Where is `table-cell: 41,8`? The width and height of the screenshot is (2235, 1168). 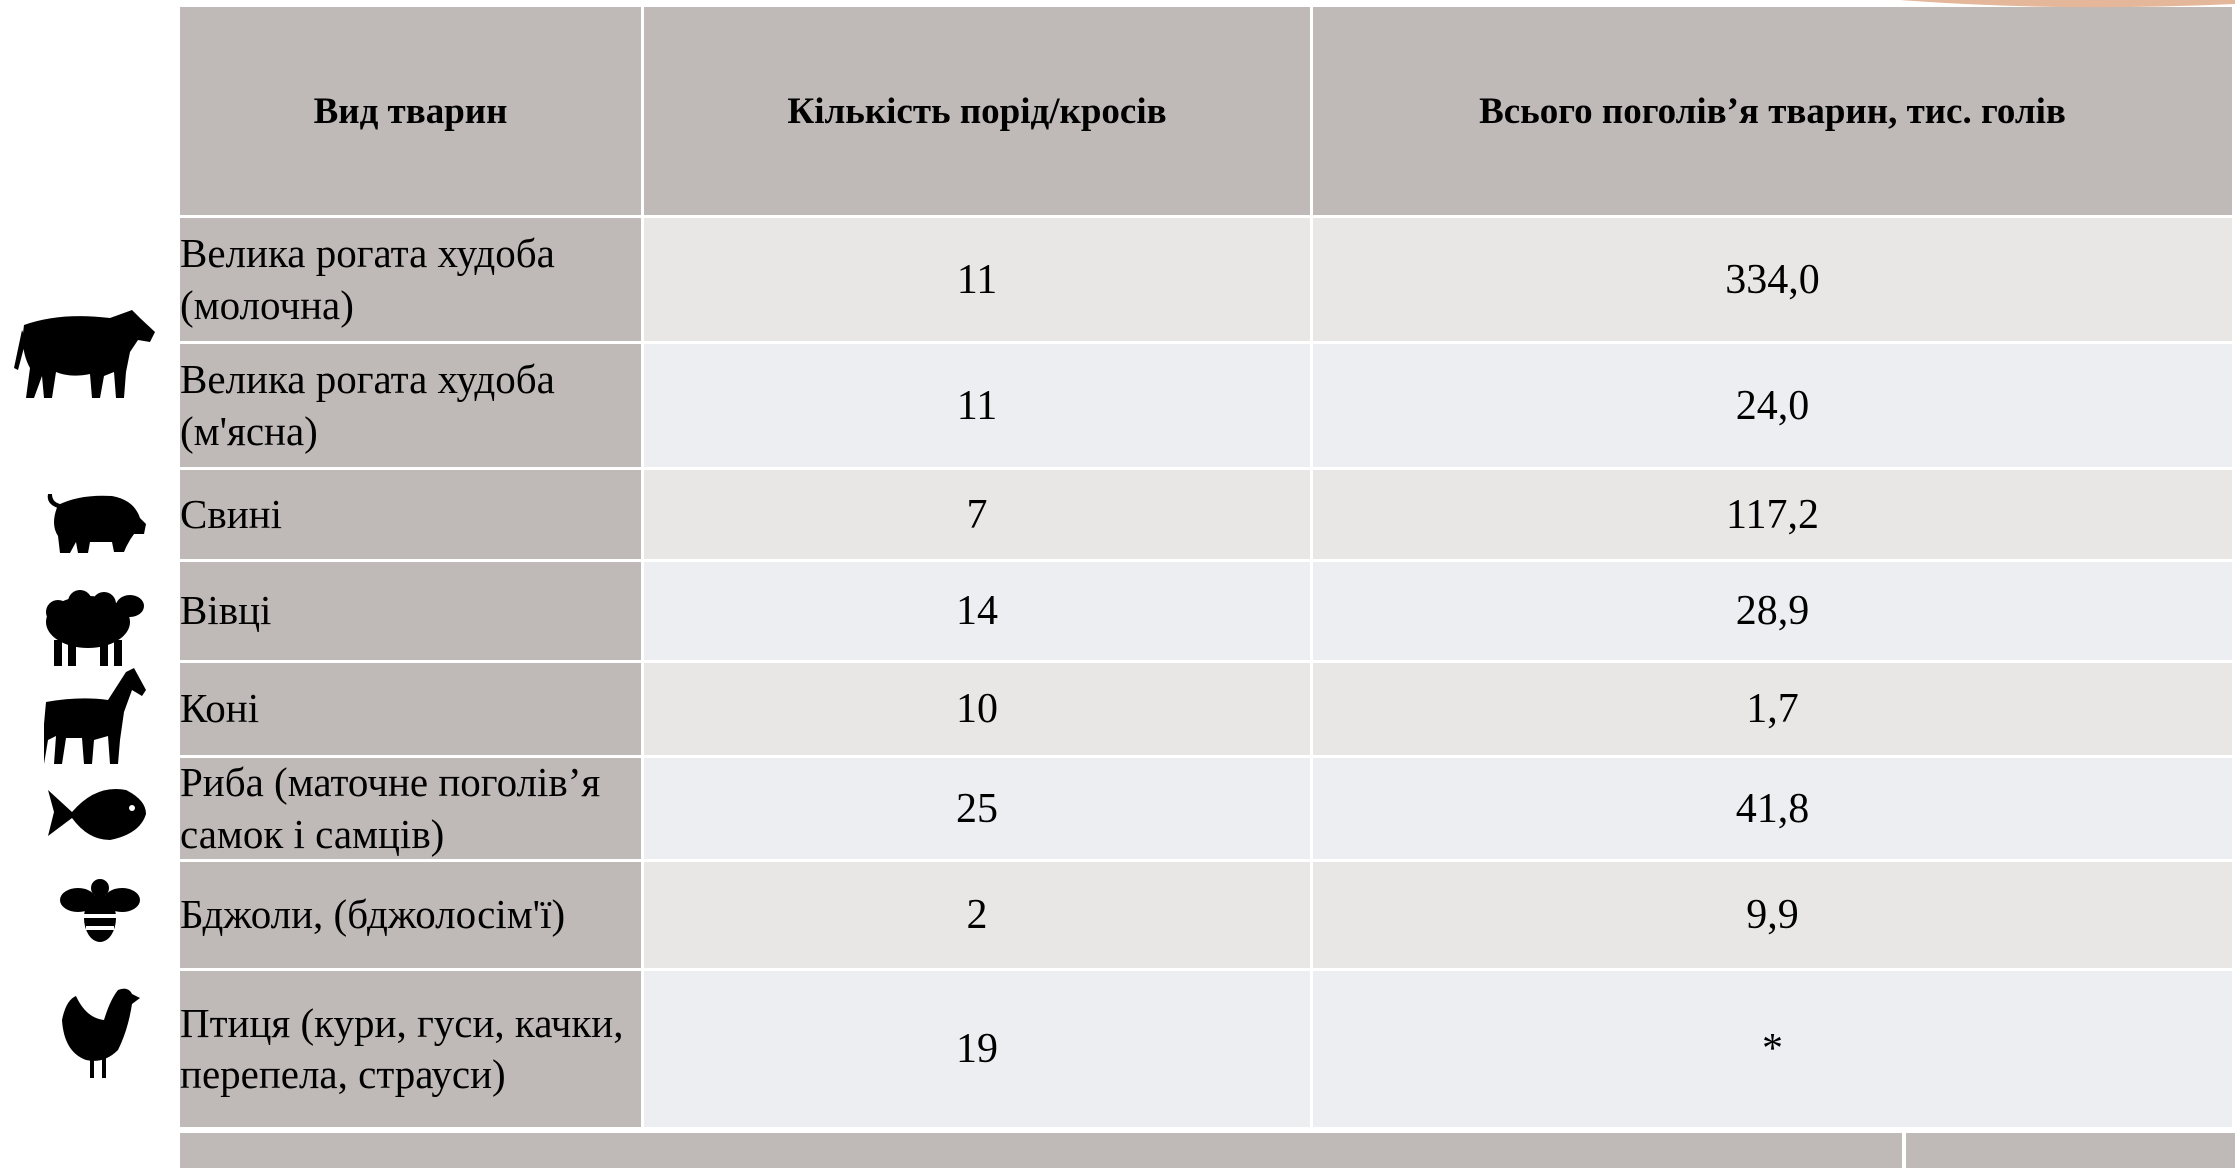 table-cell: 41,8 is located at coordinates (1772, 808).